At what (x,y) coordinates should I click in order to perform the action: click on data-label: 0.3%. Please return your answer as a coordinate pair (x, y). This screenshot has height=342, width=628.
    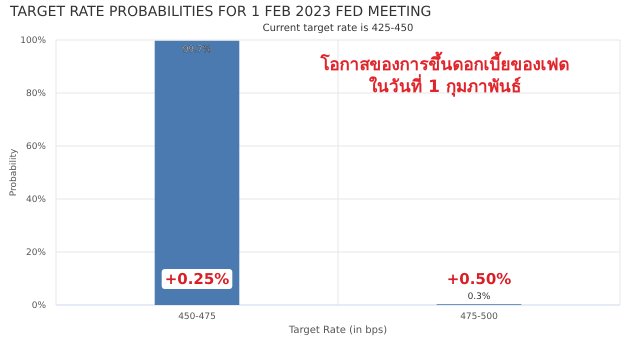
    Looking at the image, I should click on (479, 297).